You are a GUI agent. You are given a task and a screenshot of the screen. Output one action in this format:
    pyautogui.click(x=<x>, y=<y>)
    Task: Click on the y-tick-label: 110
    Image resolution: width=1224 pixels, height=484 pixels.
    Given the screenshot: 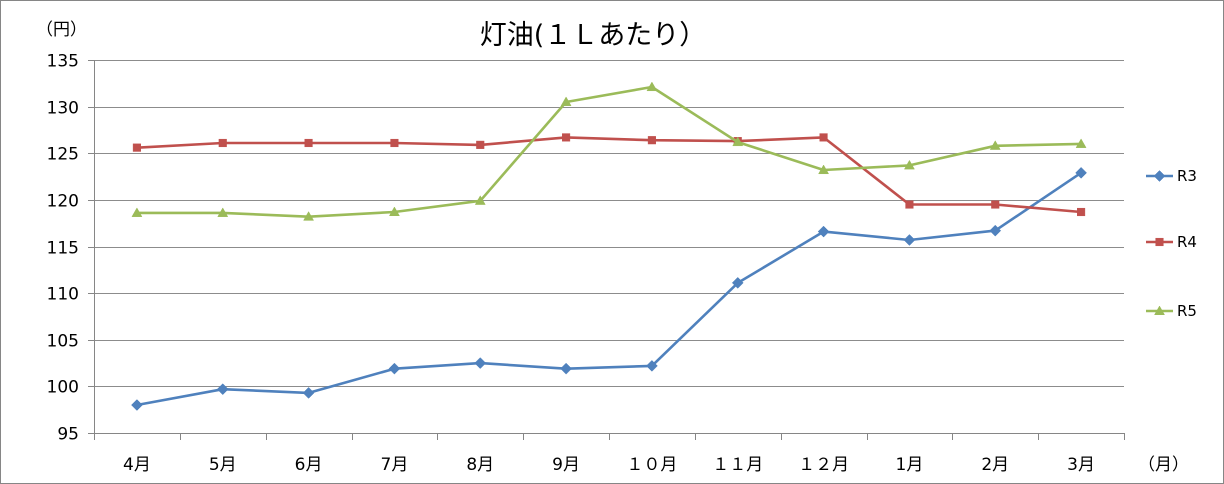 What is the action you would take?
    pyautogui.click(x=63, y=295)
    